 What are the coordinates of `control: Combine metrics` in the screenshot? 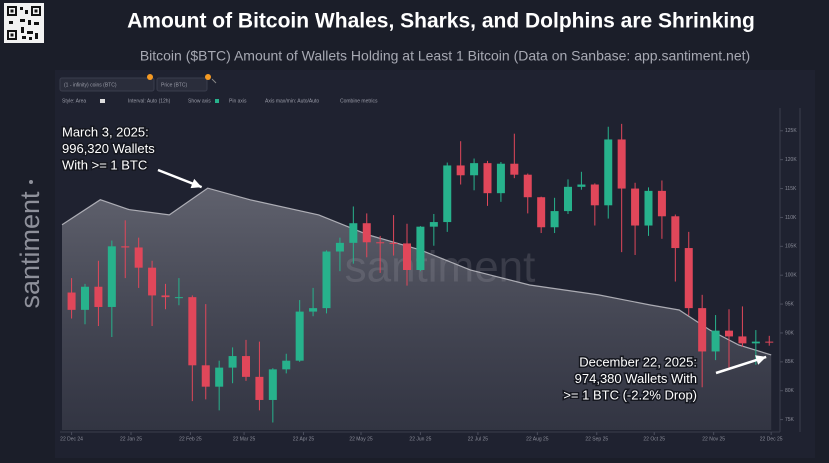 It's located at (359, 101).